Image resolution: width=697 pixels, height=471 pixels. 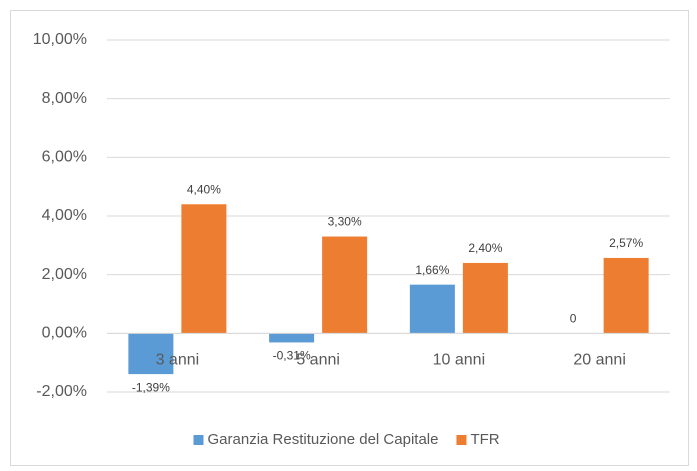 What do you see at coordinates (64, 98) in the screenshot?
I see `y-tick-label: 8,00%` at bounding box center [64, 98].